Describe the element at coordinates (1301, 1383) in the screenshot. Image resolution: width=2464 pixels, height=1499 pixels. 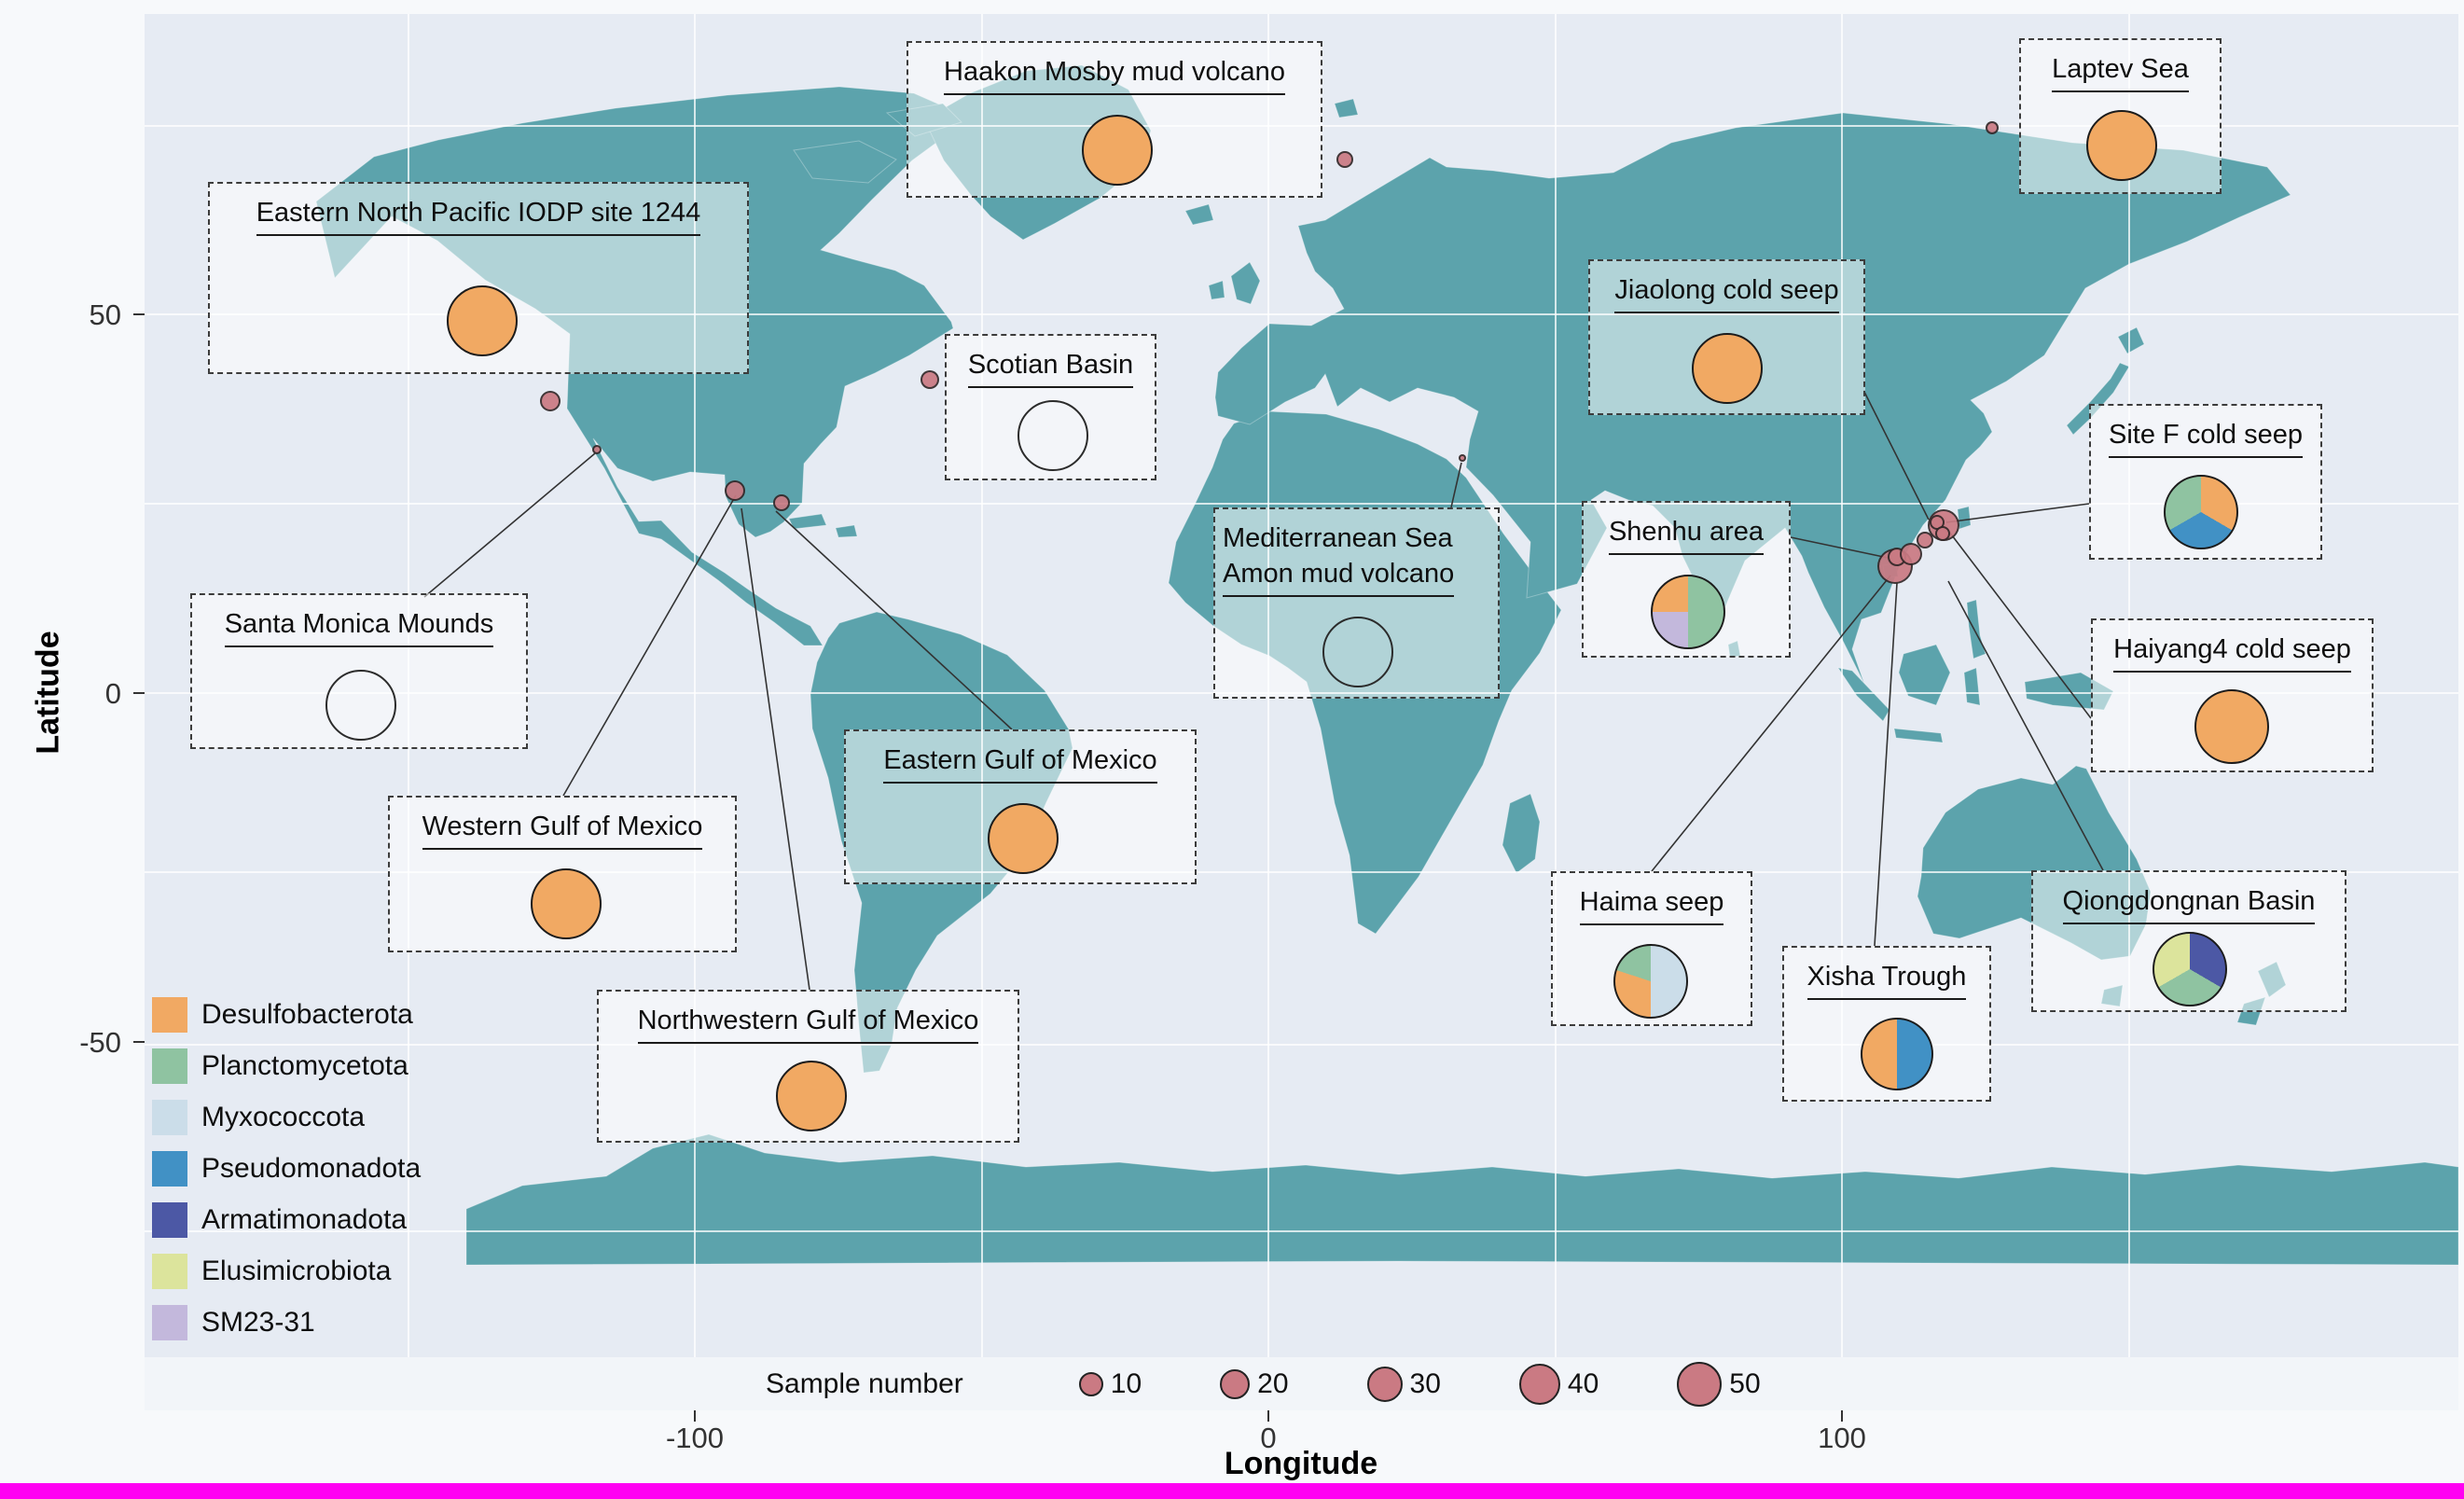
I see `size-legend-strip: Sample number 10 20 30 40 50` at that location.